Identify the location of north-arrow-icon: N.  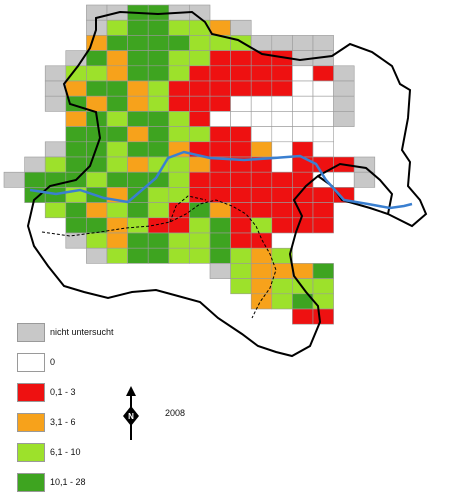
(131, 416).